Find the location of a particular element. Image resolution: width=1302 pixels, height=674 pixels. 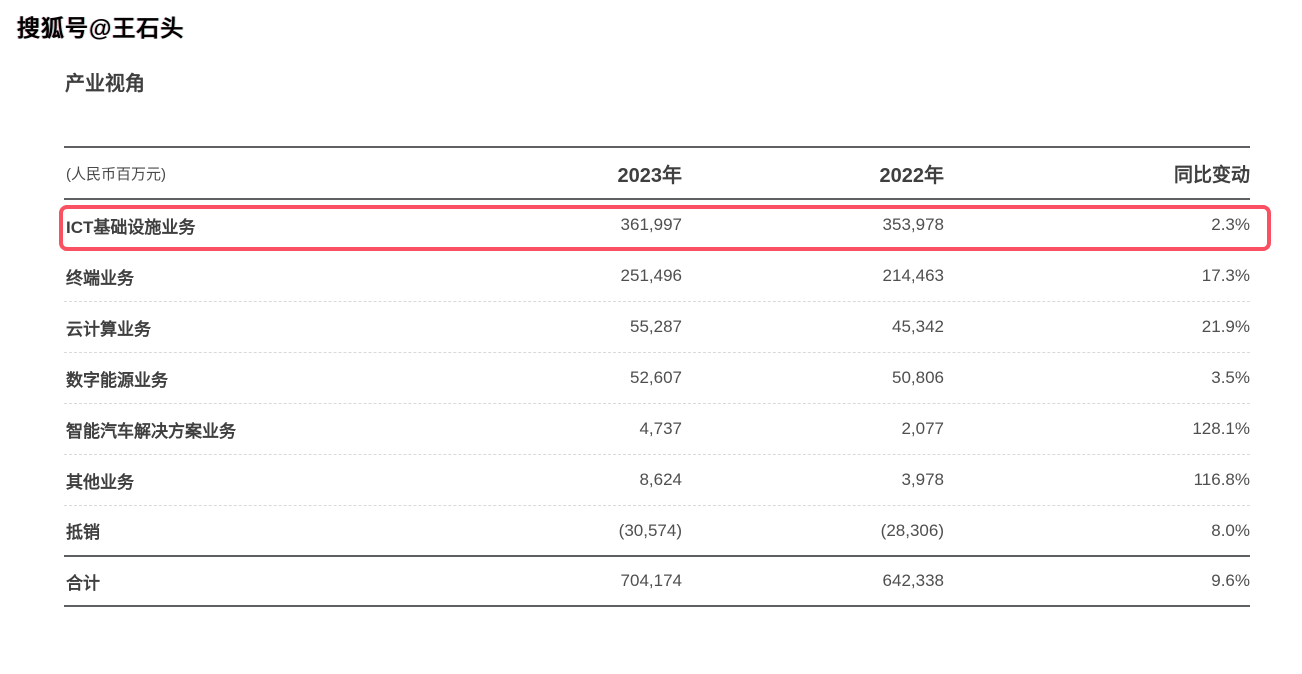

table-row: 云计算业务 55,287 45,342 21.9% is located at coordinates (657, 327).